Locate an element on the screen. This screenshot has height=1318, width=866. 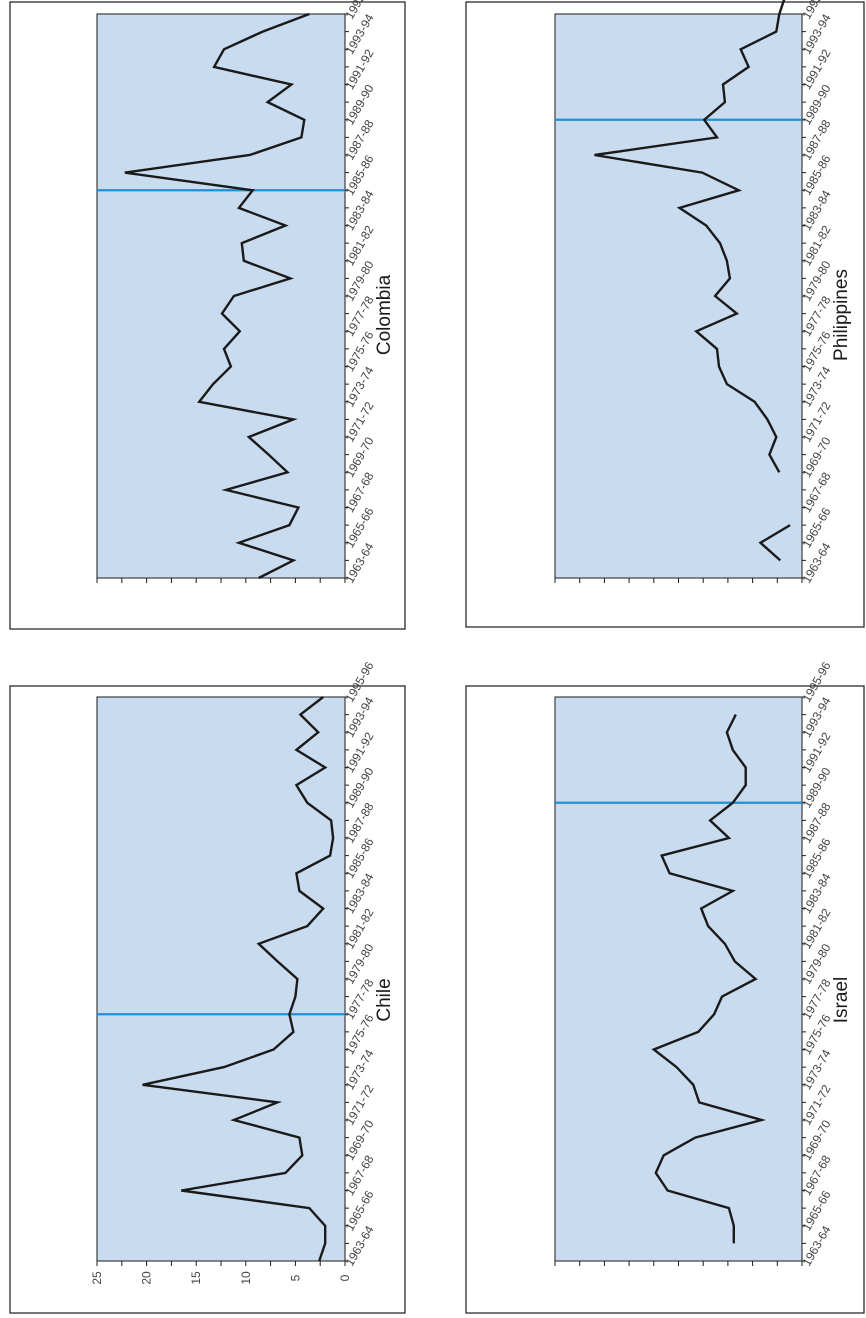
philippines-title: Philippines is located at coordinates (841, 315).